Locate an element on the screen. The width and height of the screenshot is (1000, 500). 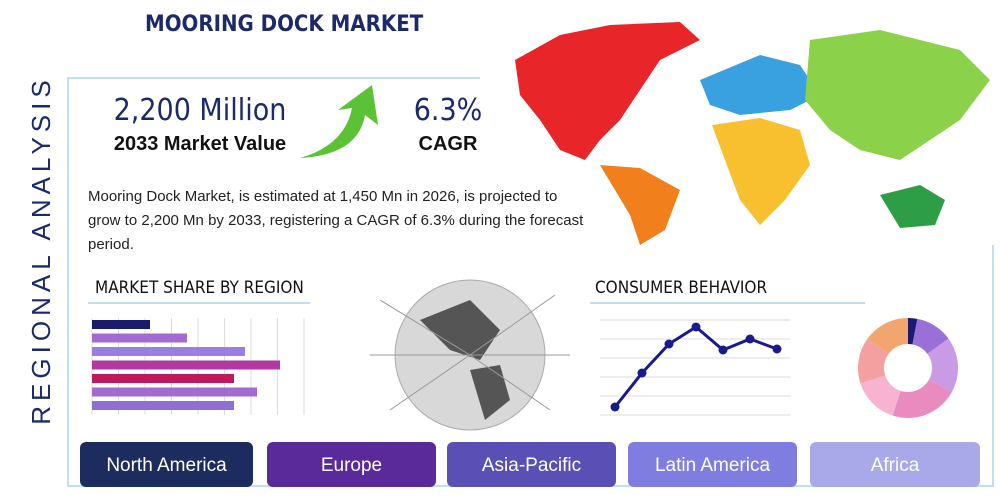
section-title: MARKET SHARE BY REGION is located at coordinates (199, 288).